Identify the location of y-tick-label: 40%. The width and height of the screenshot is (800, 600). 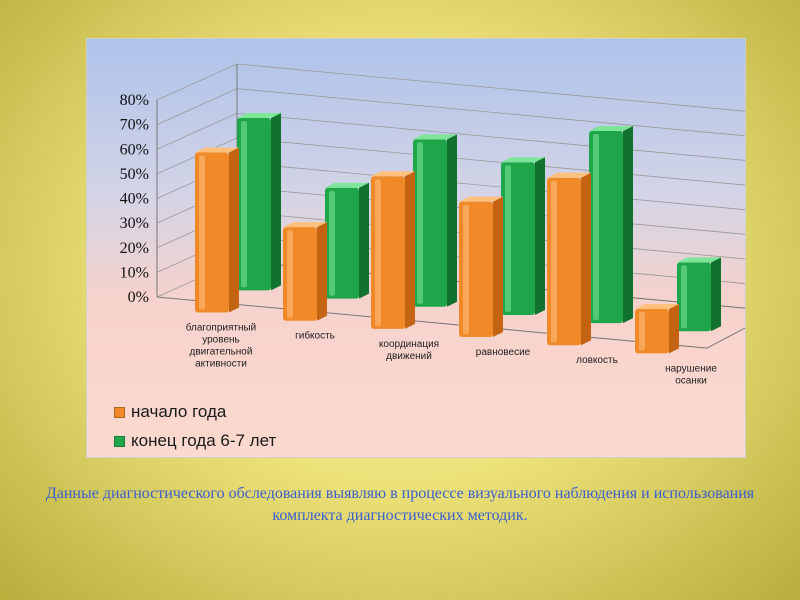
(134, 199).